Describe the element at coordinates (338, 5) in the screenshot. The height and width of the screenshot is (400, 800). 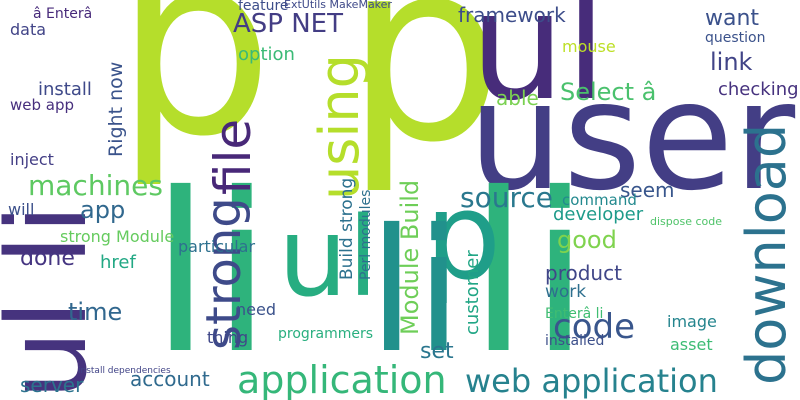
I see `word: ExtUtils MakeMaker` at that location.